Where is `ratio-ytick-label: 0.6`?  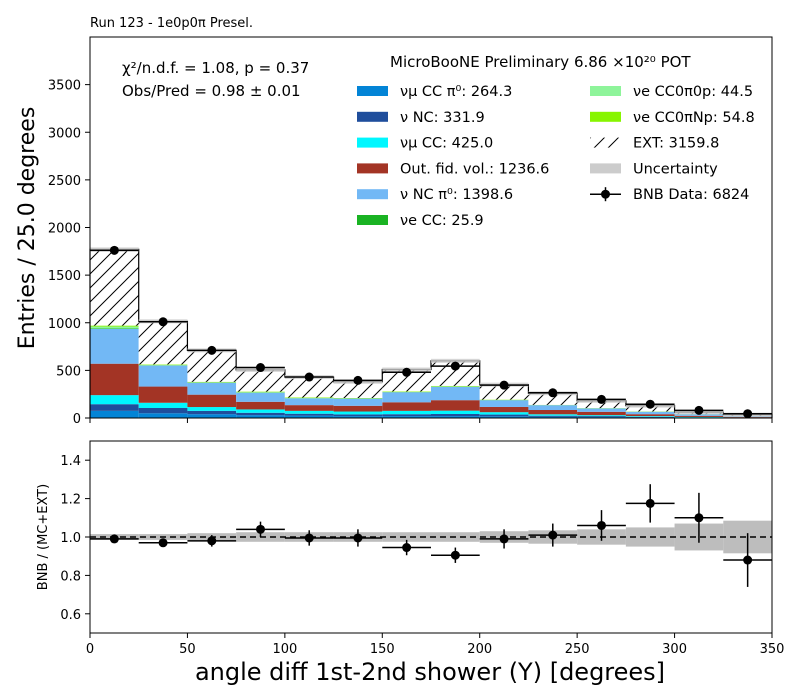 ratio-ytick-label: 0.6 is located at coordinates (70, 615).